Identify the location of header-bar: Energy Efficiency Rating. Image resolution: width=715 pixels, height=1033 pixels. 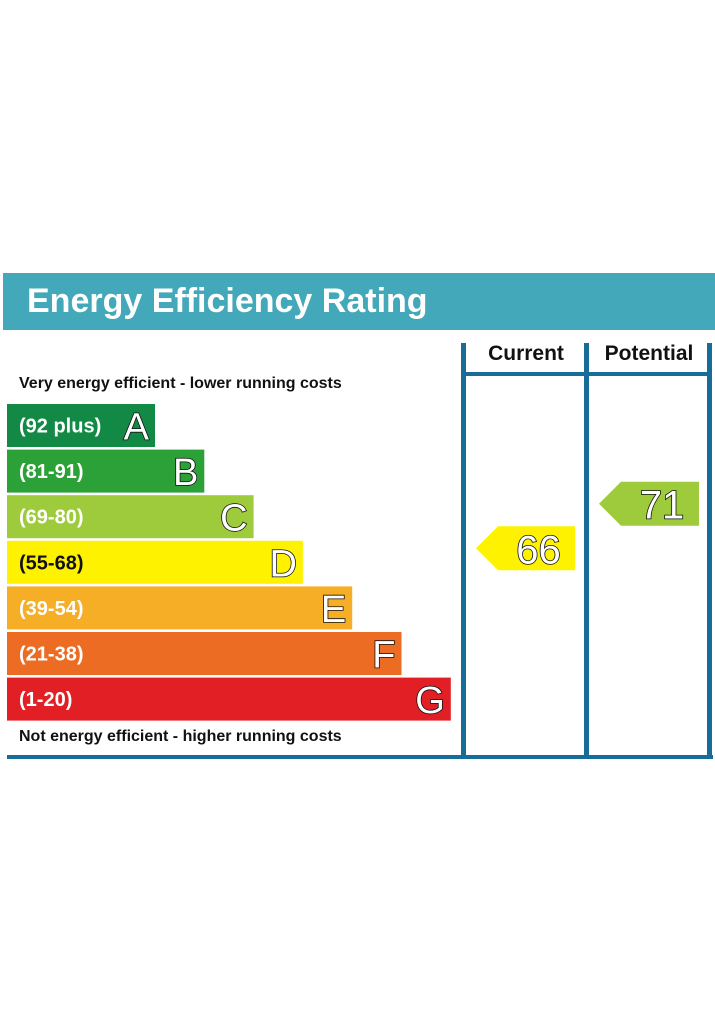
(359, 301).